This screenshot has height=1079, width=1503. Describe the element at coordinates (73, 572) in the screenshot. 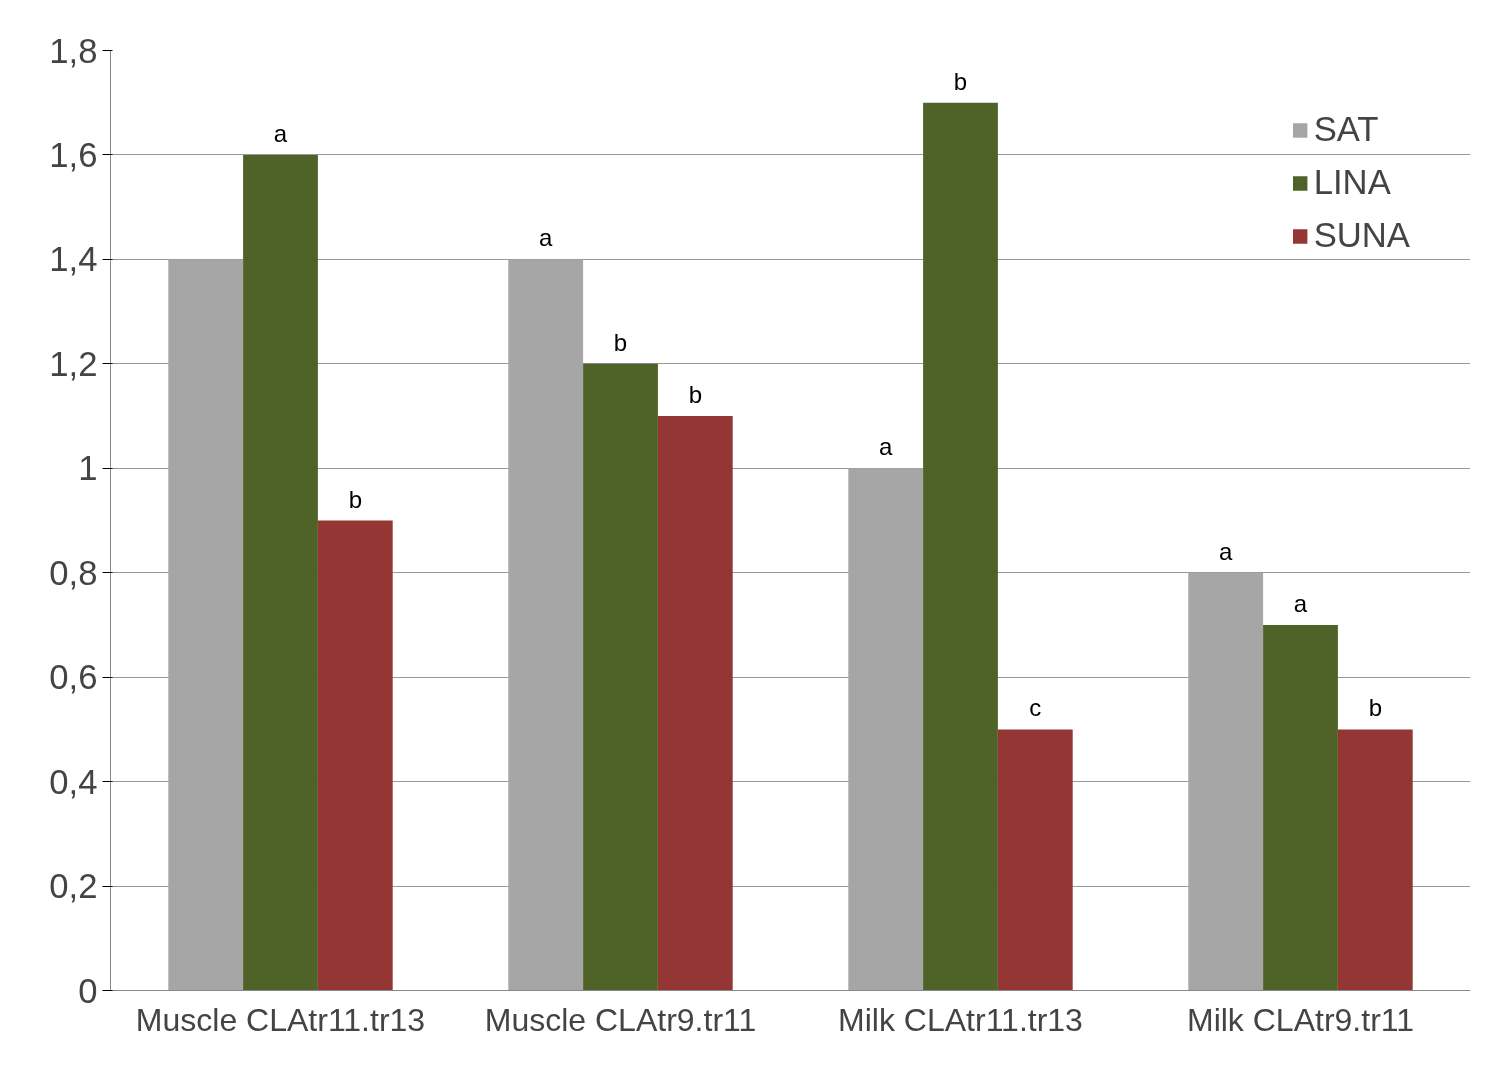

I see `y-tick-label: 0,8` at that location.